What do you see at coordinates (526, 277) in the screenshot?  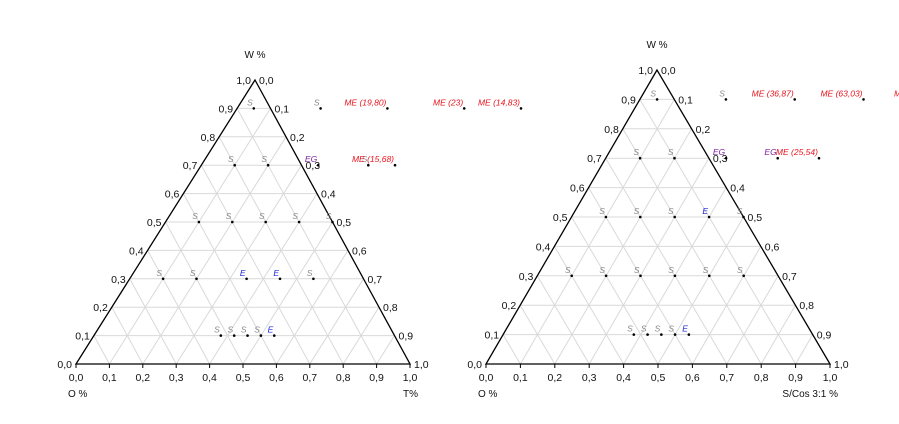 I see `left-tick-label: 0,3` at bounding box center [526, 277].